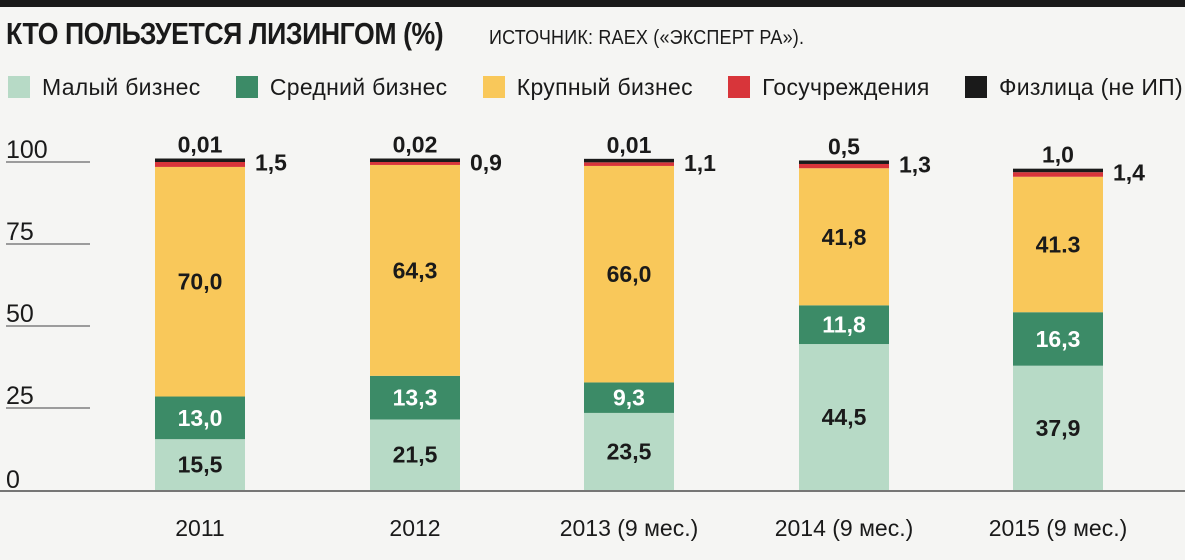  Describe the element at coordinates (358, 86) in the screenshot. I see `legend-label: Средний бизнес` at that location.